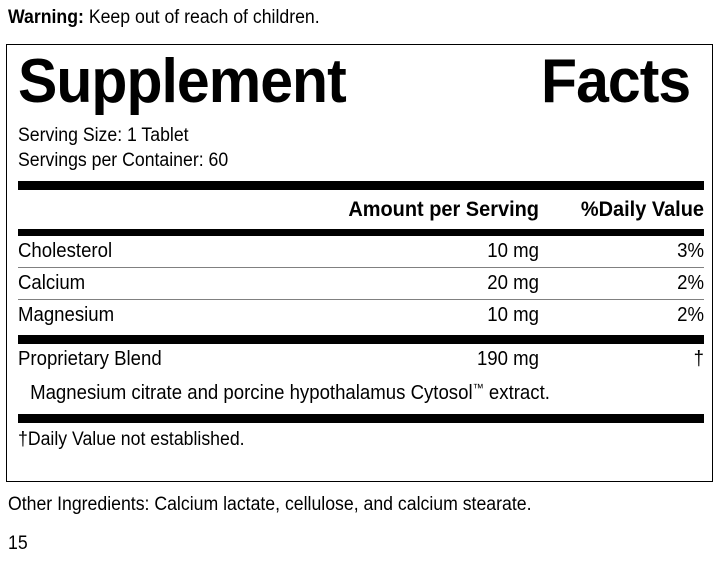 The width and height of the screenshot is (720, 566). What do you see at coordinates (361, 315) in the screenshot?
I see `table-row: Magnesium 10 mg 2%` at bounding box center [361, 315].